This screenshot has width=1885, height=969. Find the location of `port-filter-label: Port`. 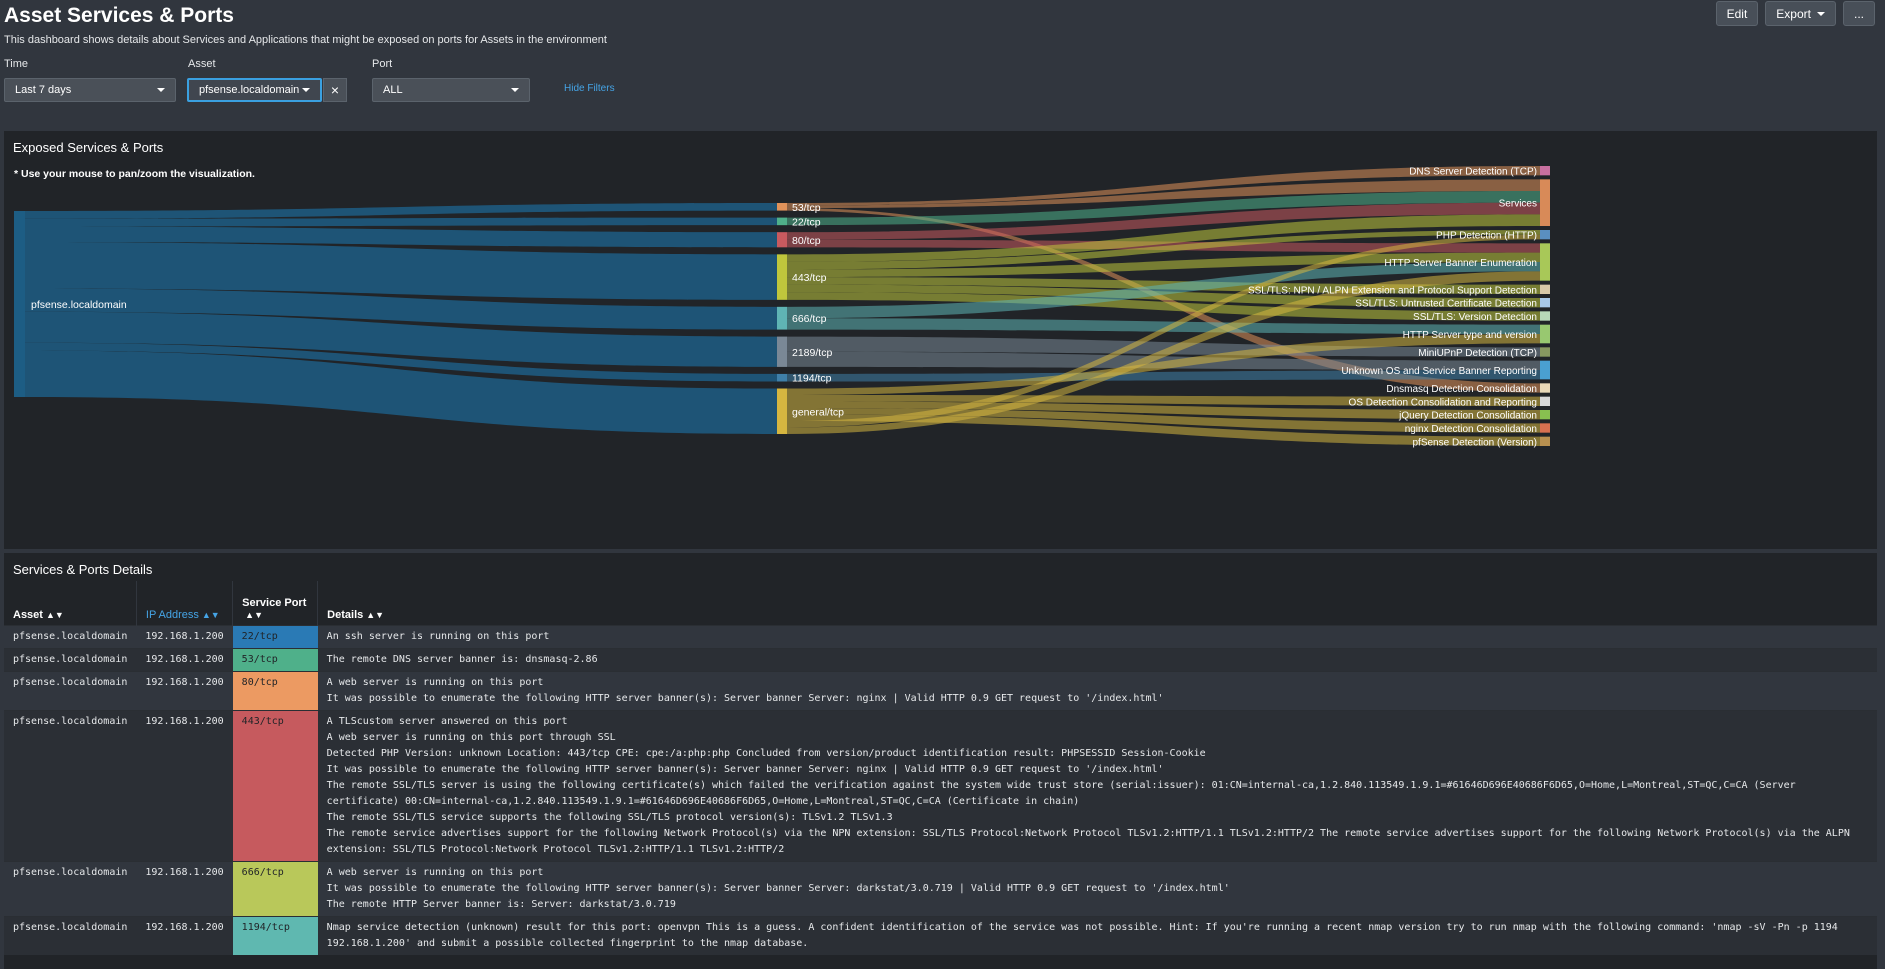

port-filter-label: Port is located at coordinates (382, 64).